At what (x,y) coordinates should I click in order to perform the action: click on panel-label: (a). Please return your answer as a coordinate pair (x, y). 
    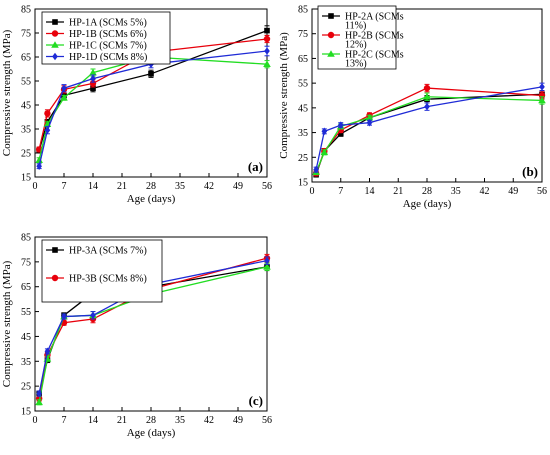
    Looking at the image, I should click on (255, 166).